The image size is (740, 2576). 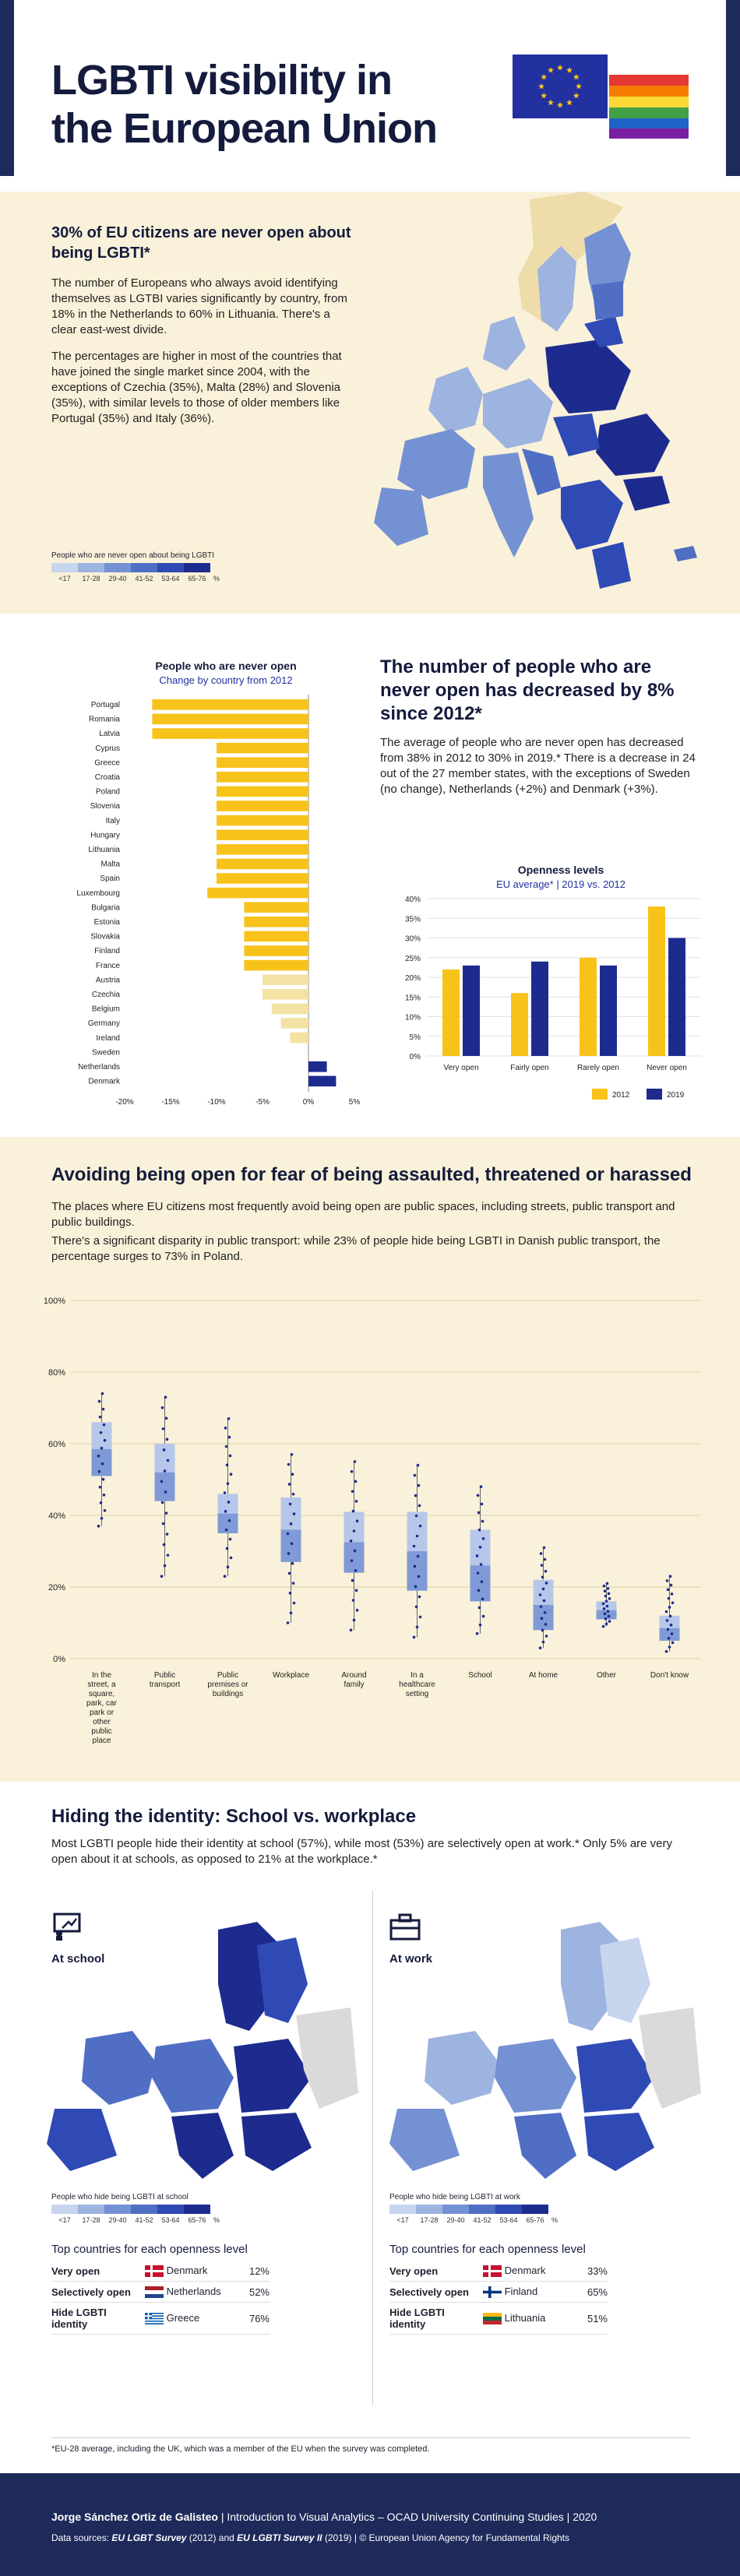 What do you see at coordinates (607, 1675) in the screenshot?
I see `chart3-category-label: Other` at bounding box center [607, 1675].